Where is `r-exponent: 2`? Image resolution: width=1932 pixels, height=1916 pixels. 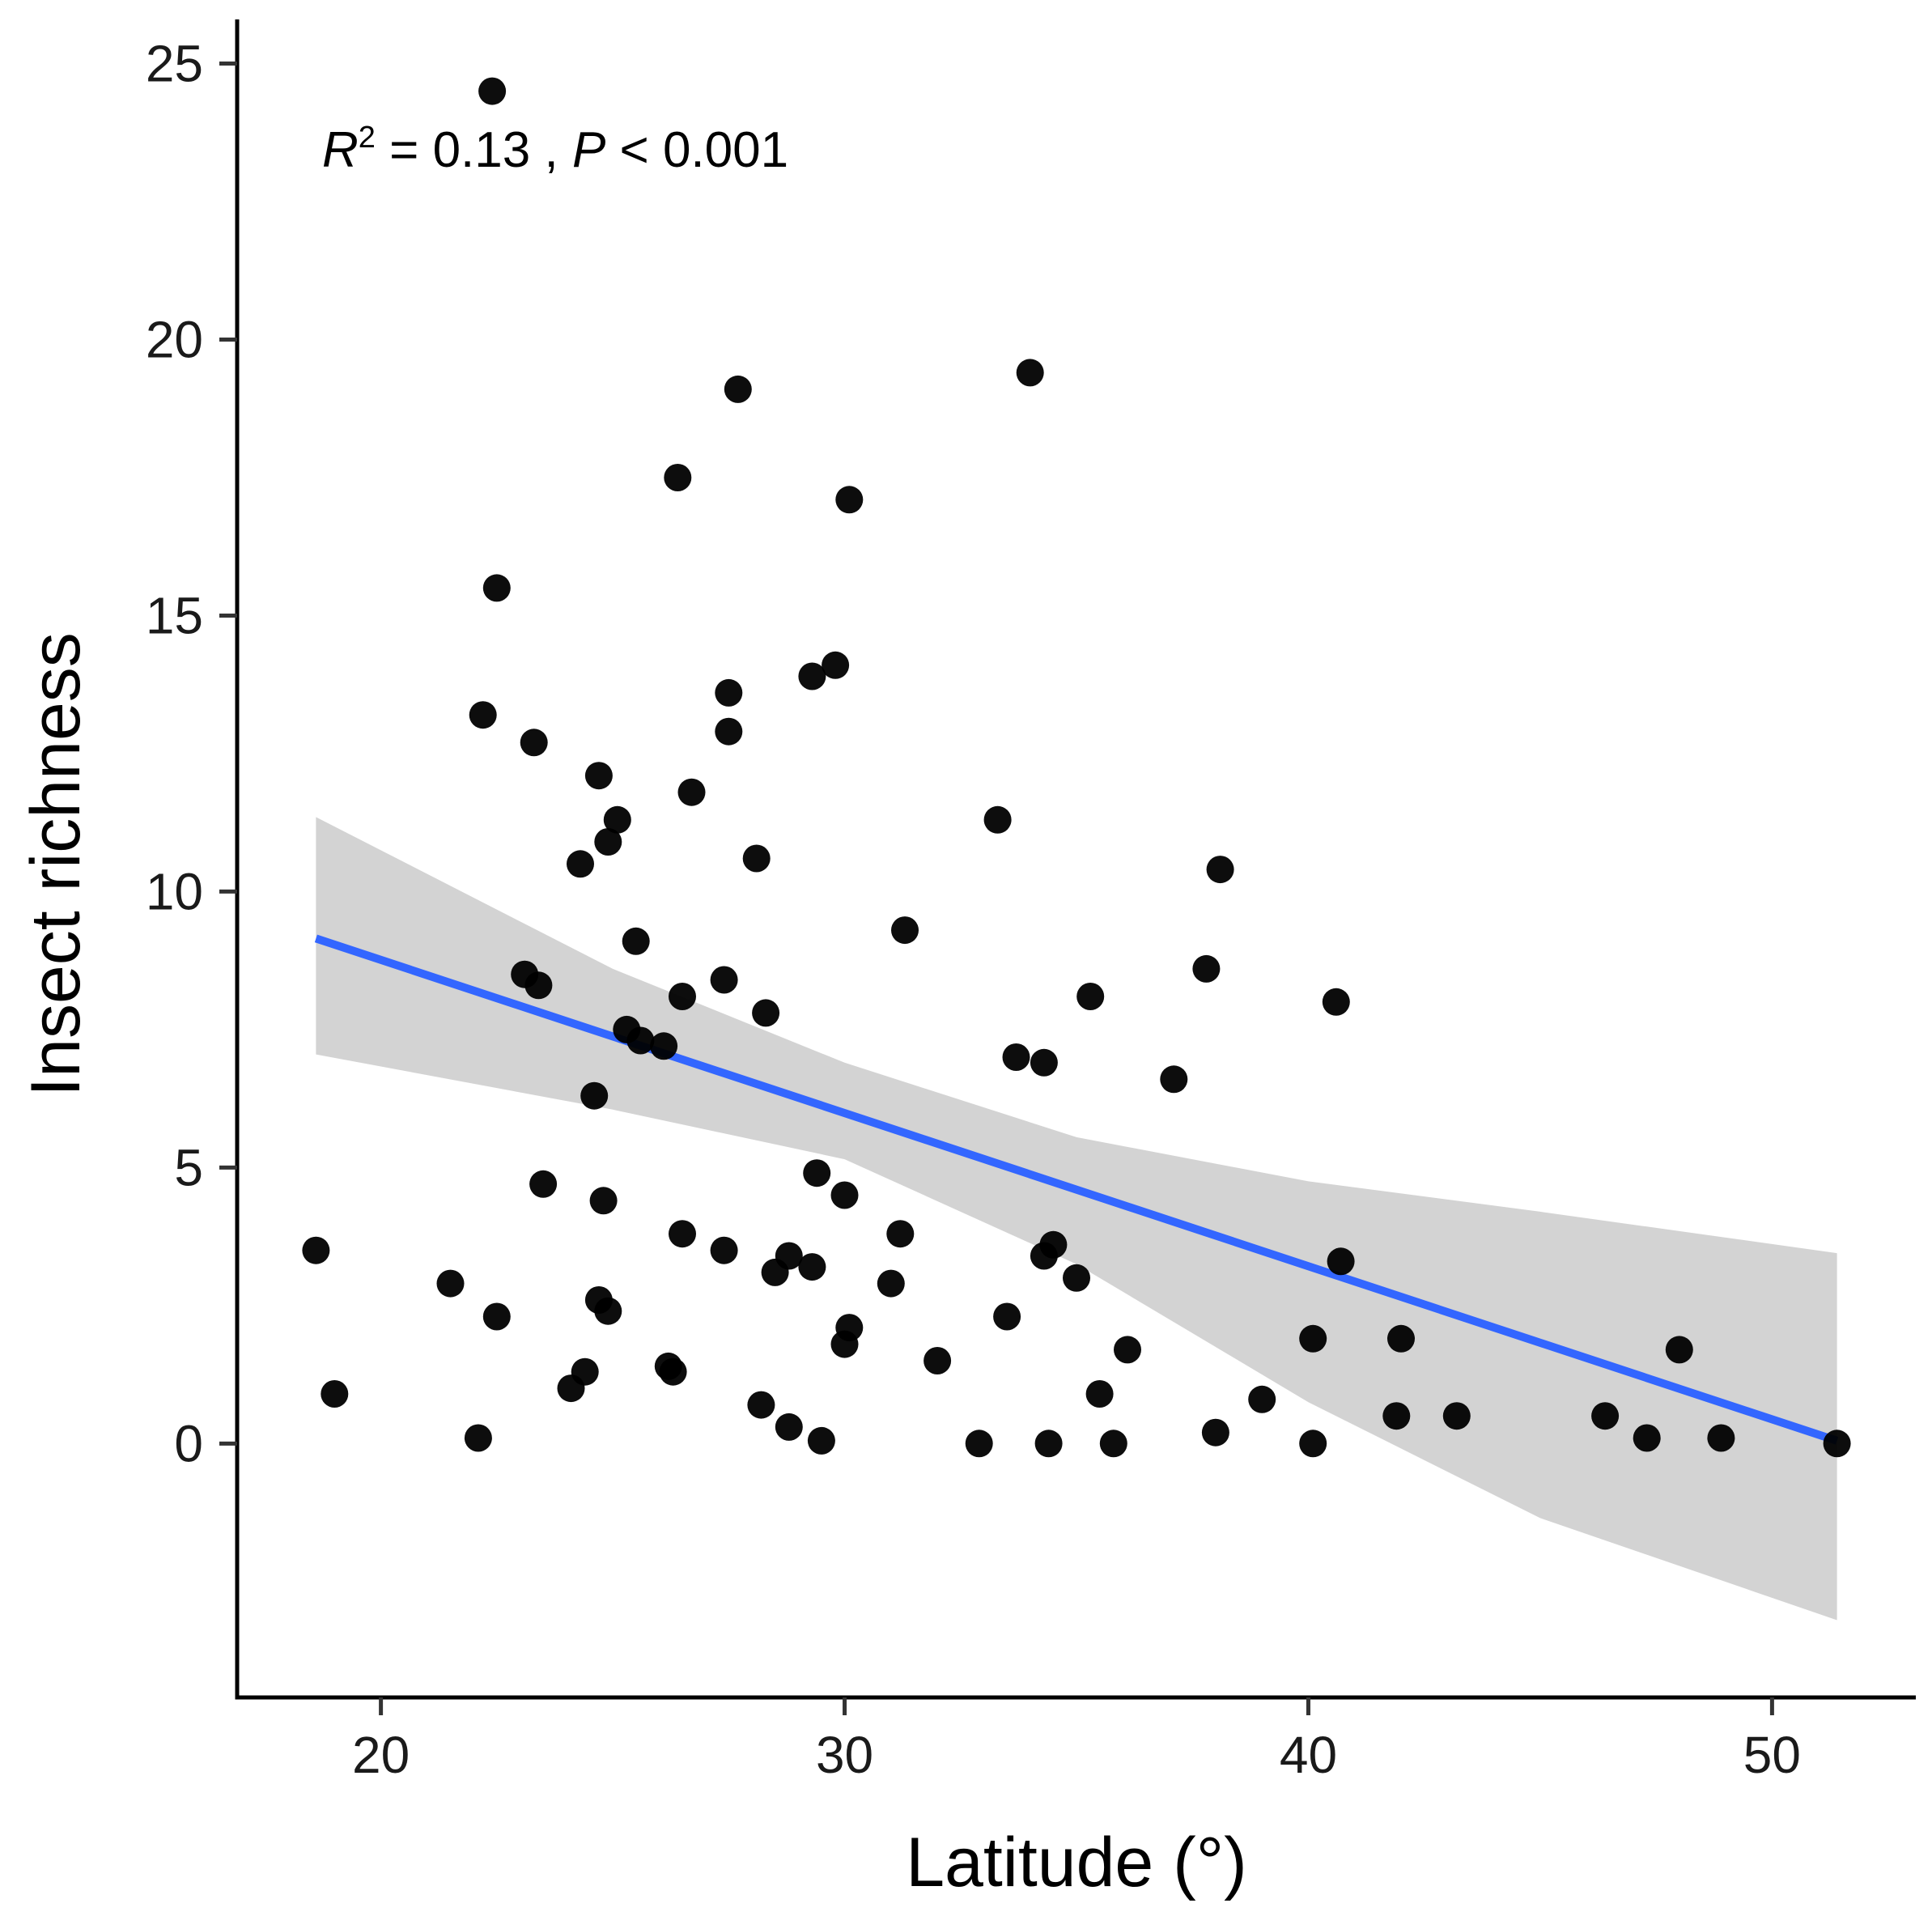 r-exponent: 2 is located at coordinates (367, 138).